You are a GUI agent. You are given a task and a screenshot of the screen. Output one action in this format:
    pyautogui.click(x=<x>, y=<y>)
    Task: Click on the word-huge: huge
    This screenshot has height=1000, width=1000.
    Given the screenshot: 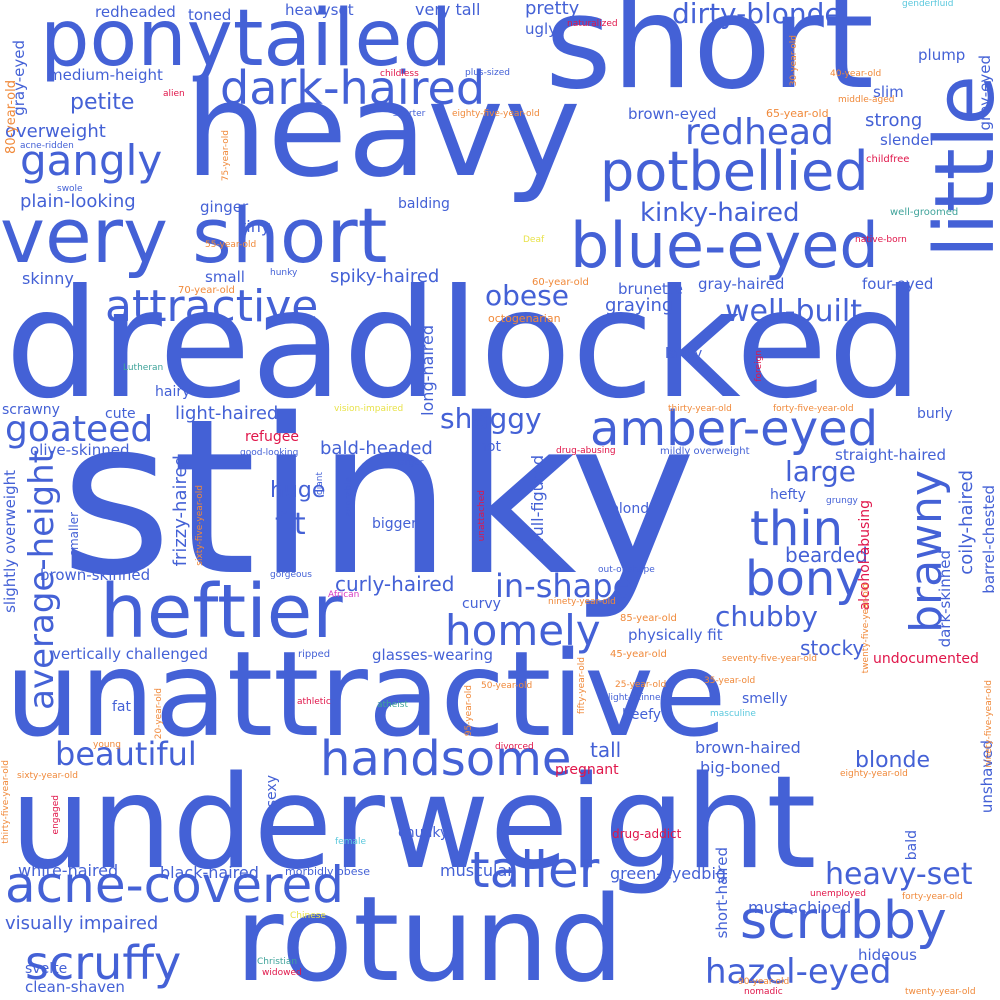 What is the action you would take?
    pyautogui.click(x=298, y=490)
    